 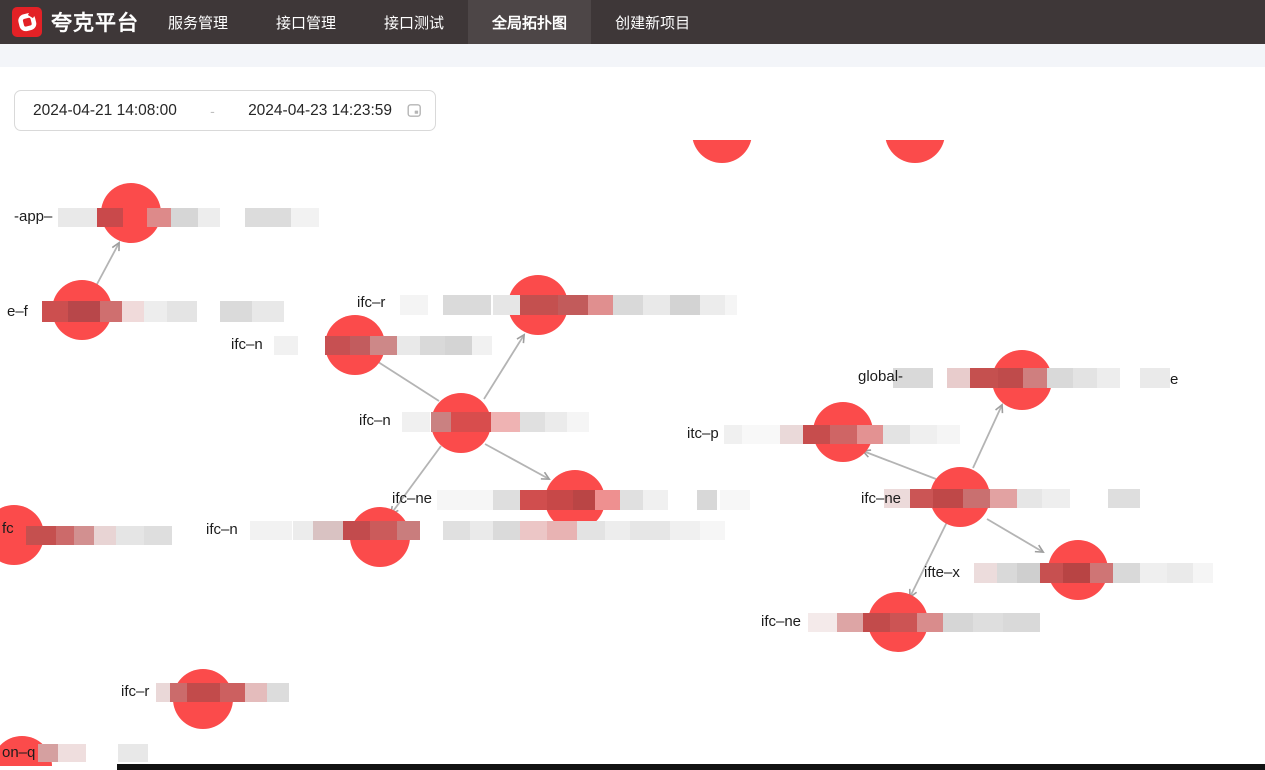 I want to click on node-label: ifc–n, so click(x=247, y=344).